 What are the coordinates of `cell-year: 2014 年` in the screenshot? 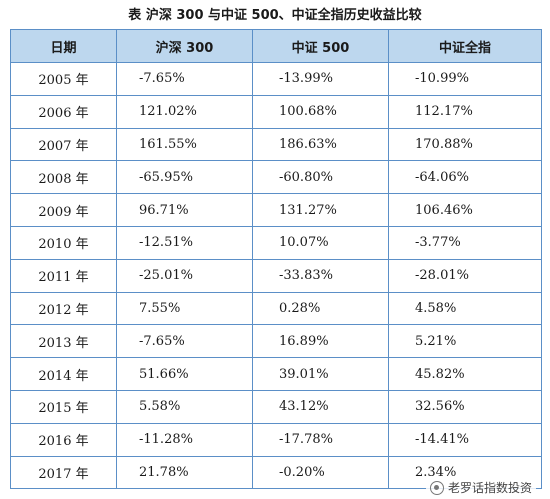 It's located at (63, 374).